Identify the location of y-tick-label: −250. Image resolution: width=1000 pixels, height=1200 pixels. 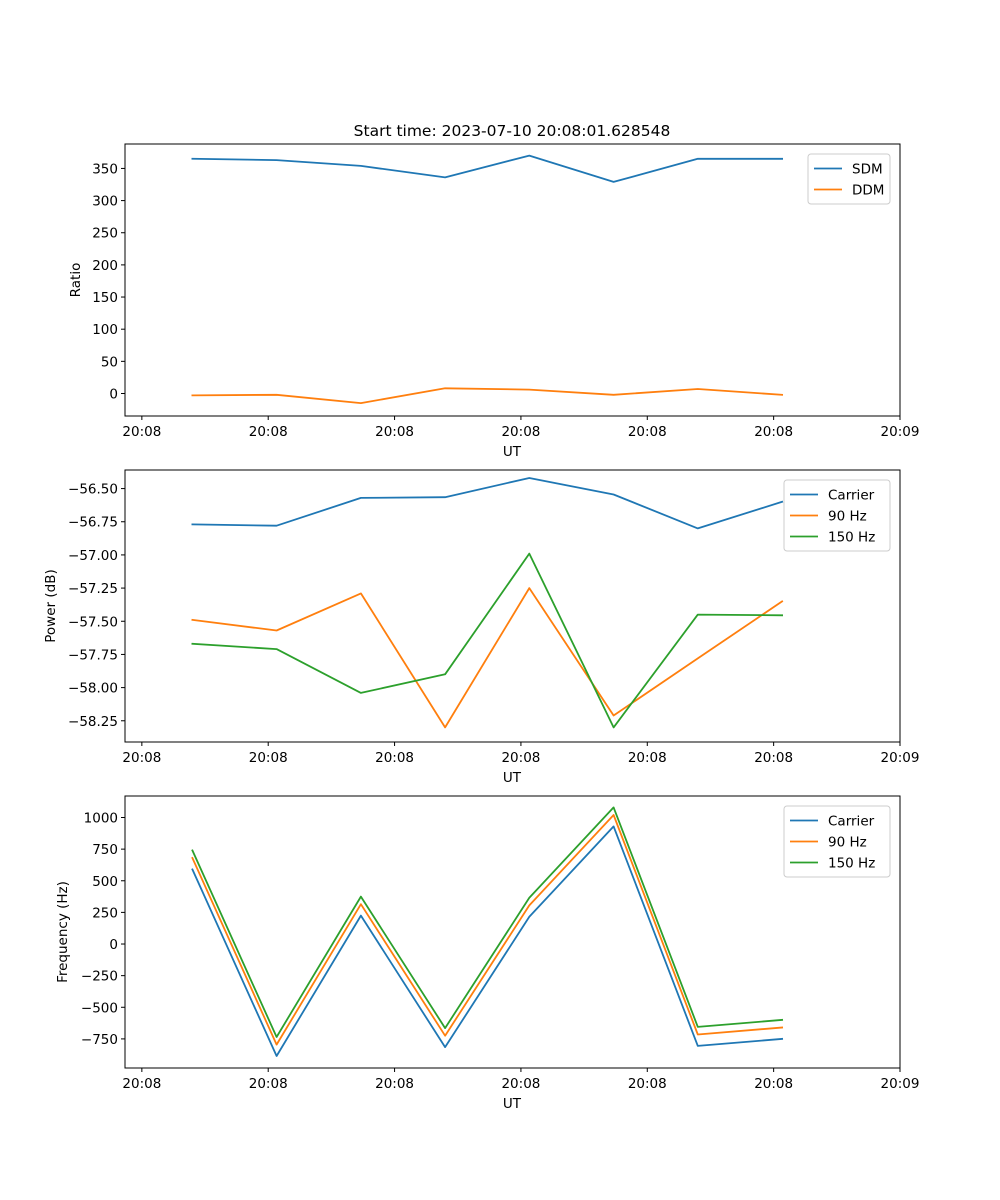
(99, 977).